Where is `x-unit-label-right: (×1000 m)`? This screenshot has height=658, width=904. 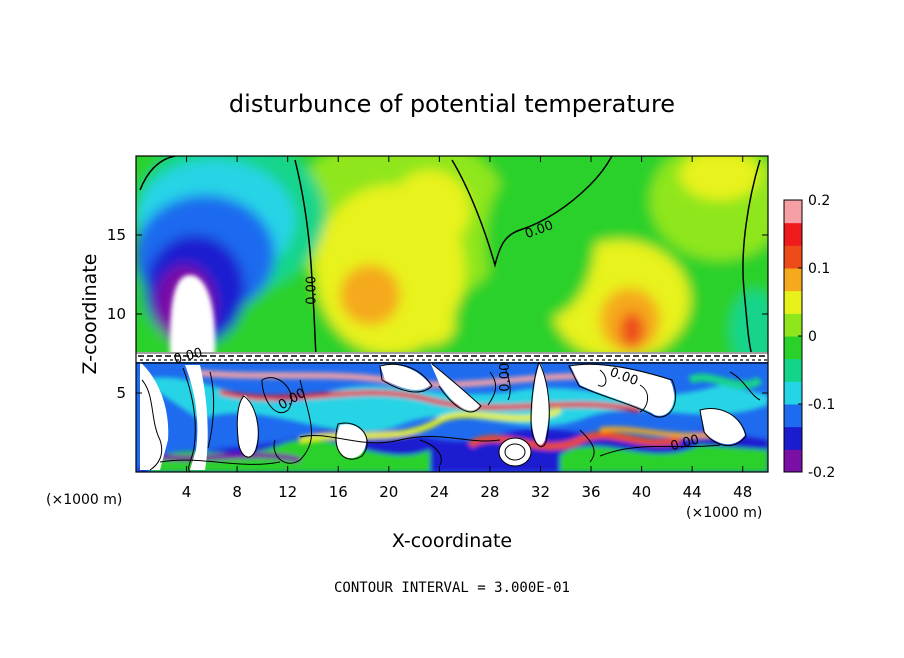
x-unit-label-right: (×1000 m) is located at coordinates (724, 513).